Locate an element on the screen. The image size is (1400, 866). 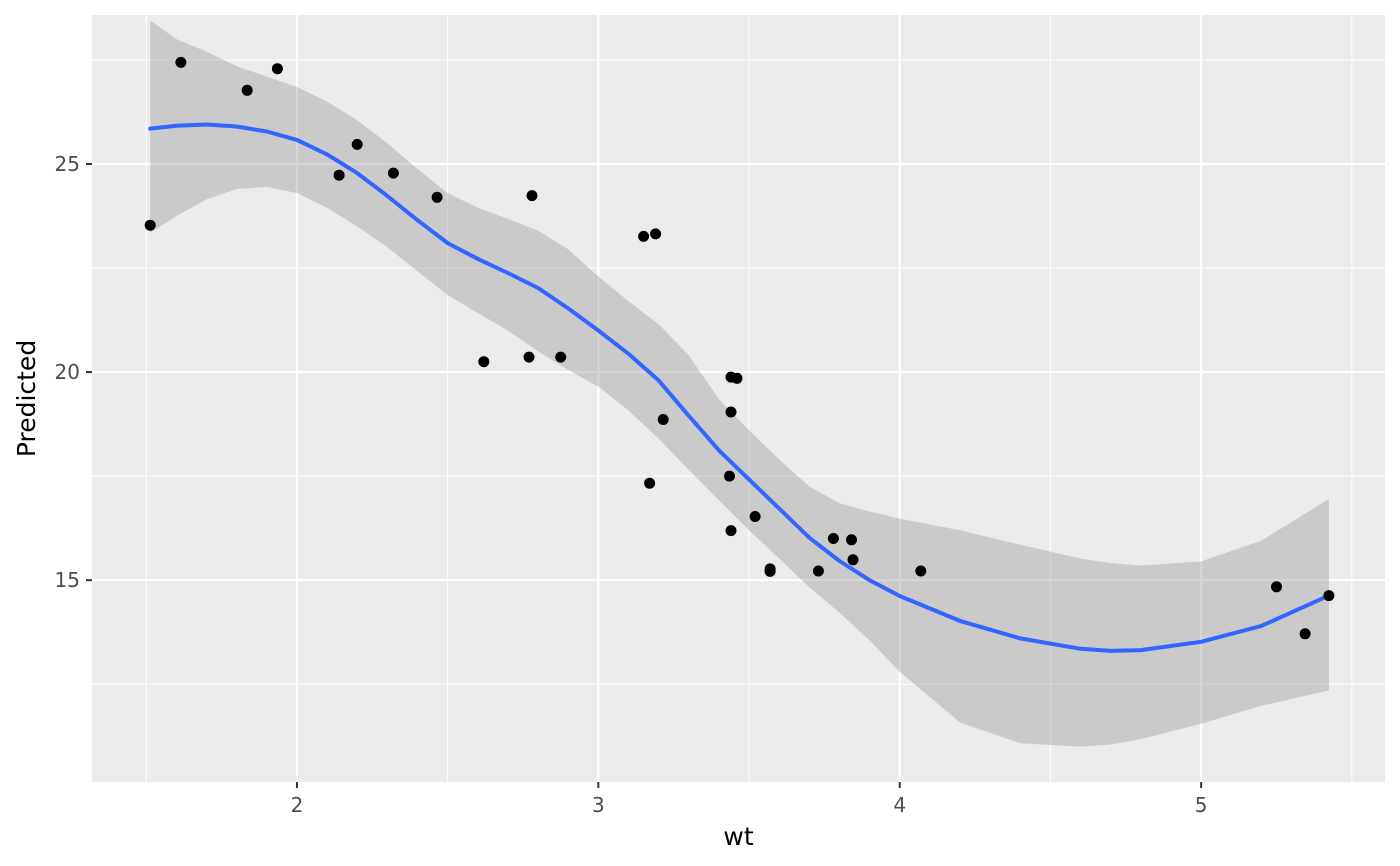
x-tick-label: 2 is located at coordinates (297, 805).